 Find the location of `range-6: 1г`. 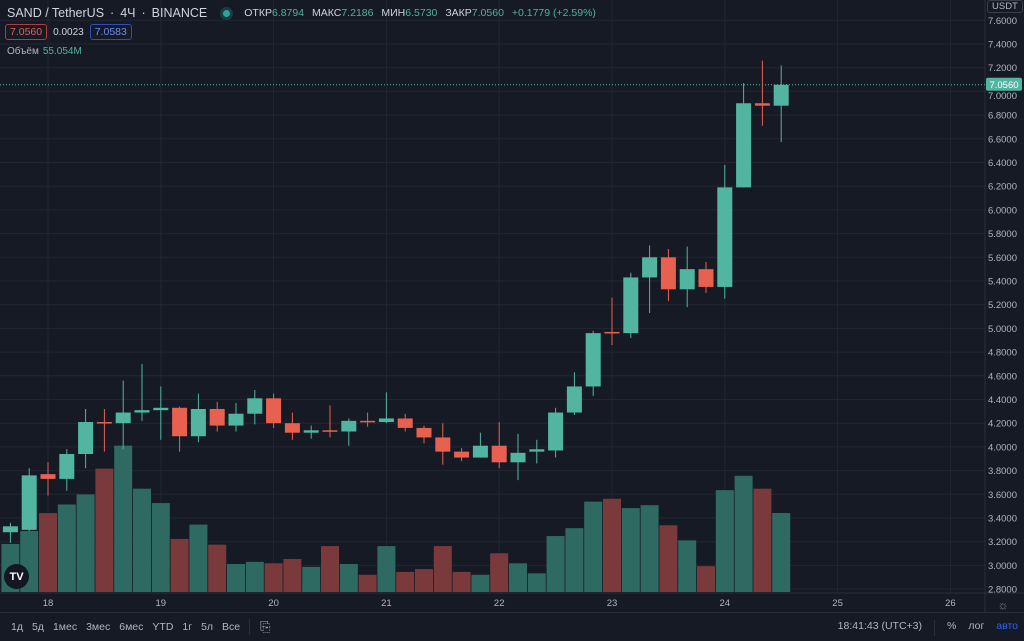

range-6: 1г is located at coordinates (187, 627).